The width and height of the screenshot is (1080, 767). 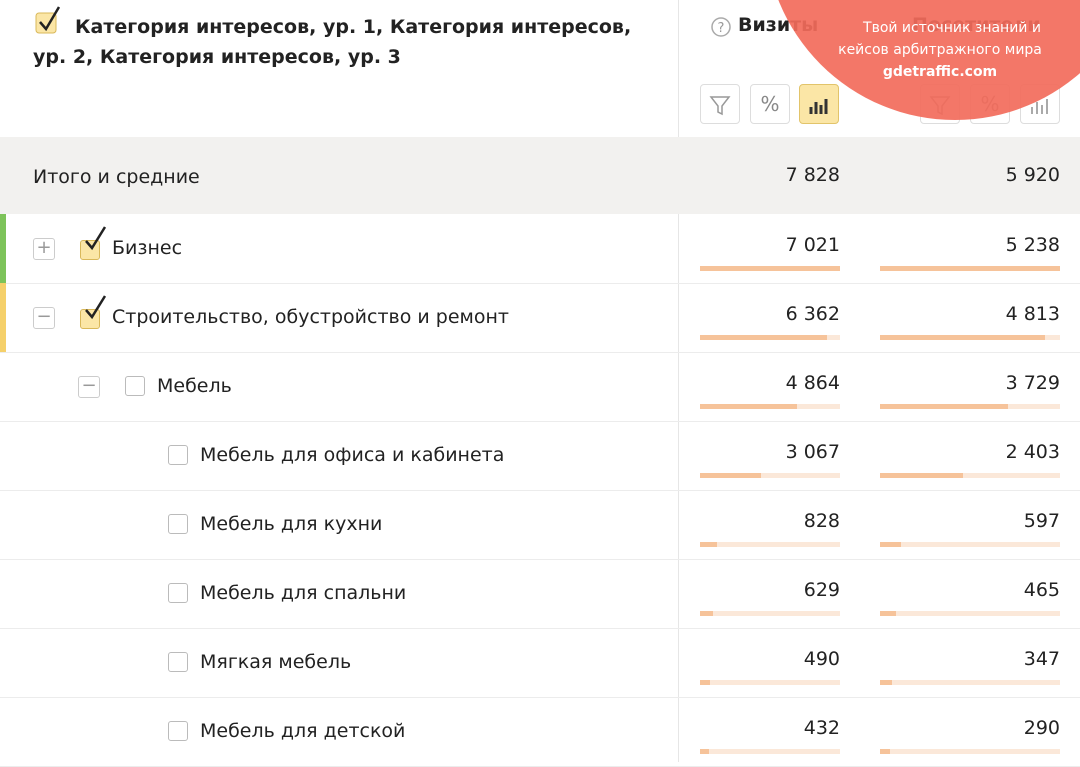 I want to click on cell-value: 5 238, so click(x=1032, y=245).